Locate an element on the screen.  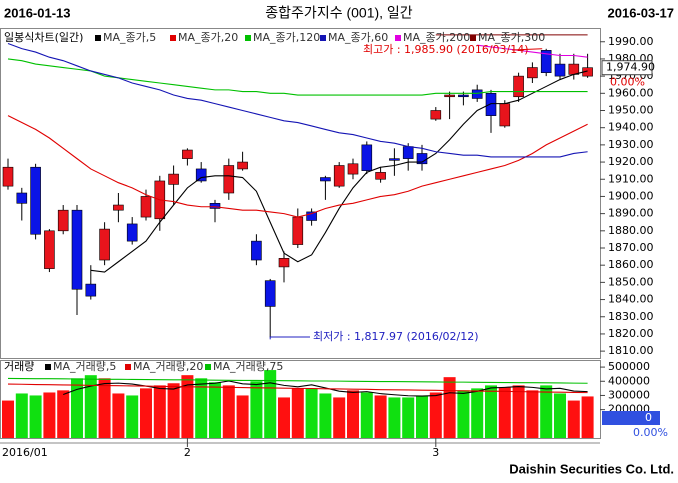
volume-readout: 0 is located at coordinates (648, 417).